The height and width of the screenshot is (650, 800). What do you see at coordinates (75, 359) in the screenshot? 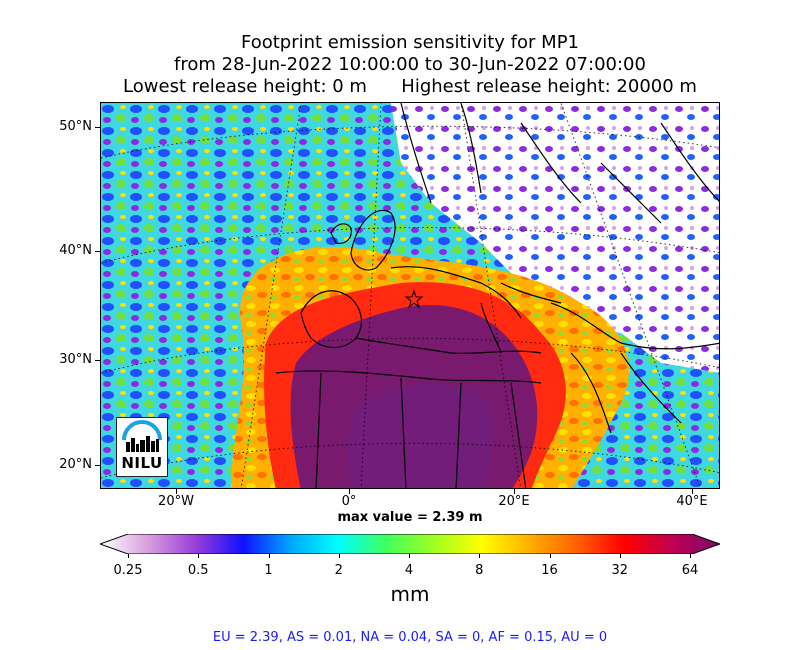
I see `lat-label-30n: 30°N` at bounding box center [75, 359].